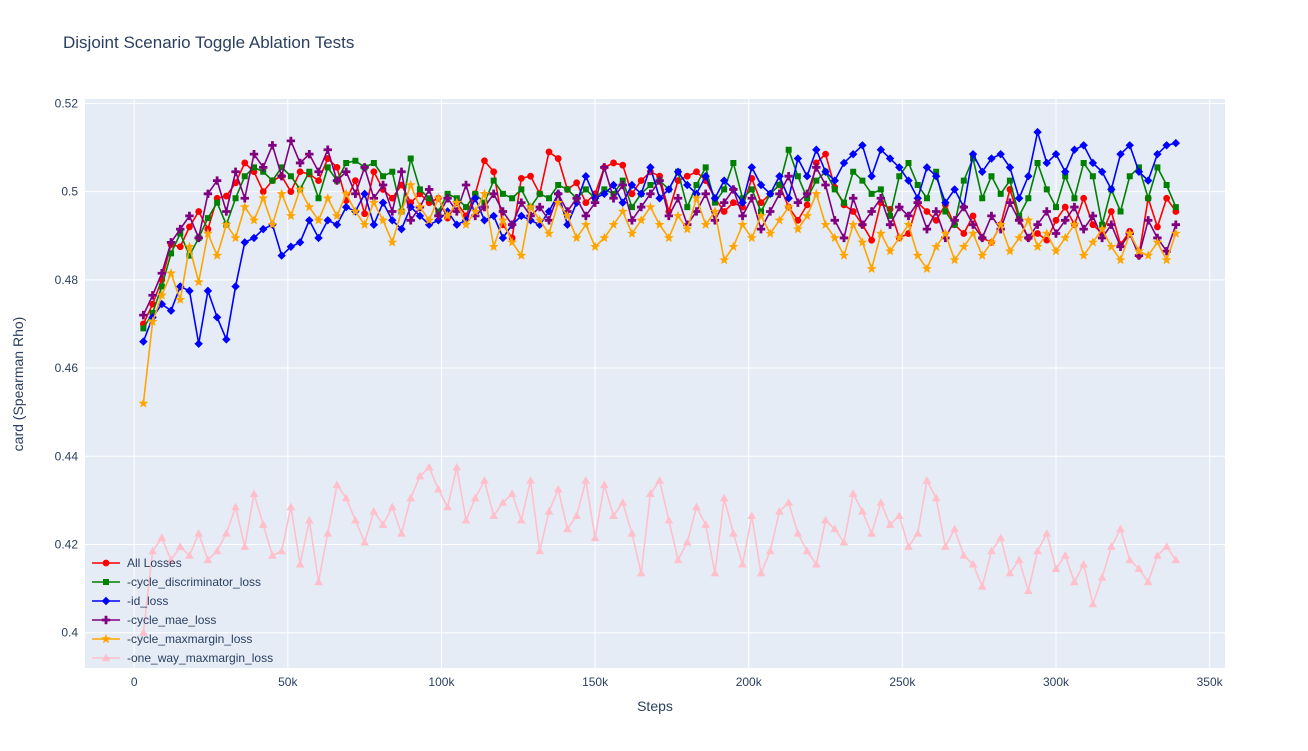 The width and height of the screenshot is (1308, 751). I want to click on diamond-marker-icon, so click(106, 600).